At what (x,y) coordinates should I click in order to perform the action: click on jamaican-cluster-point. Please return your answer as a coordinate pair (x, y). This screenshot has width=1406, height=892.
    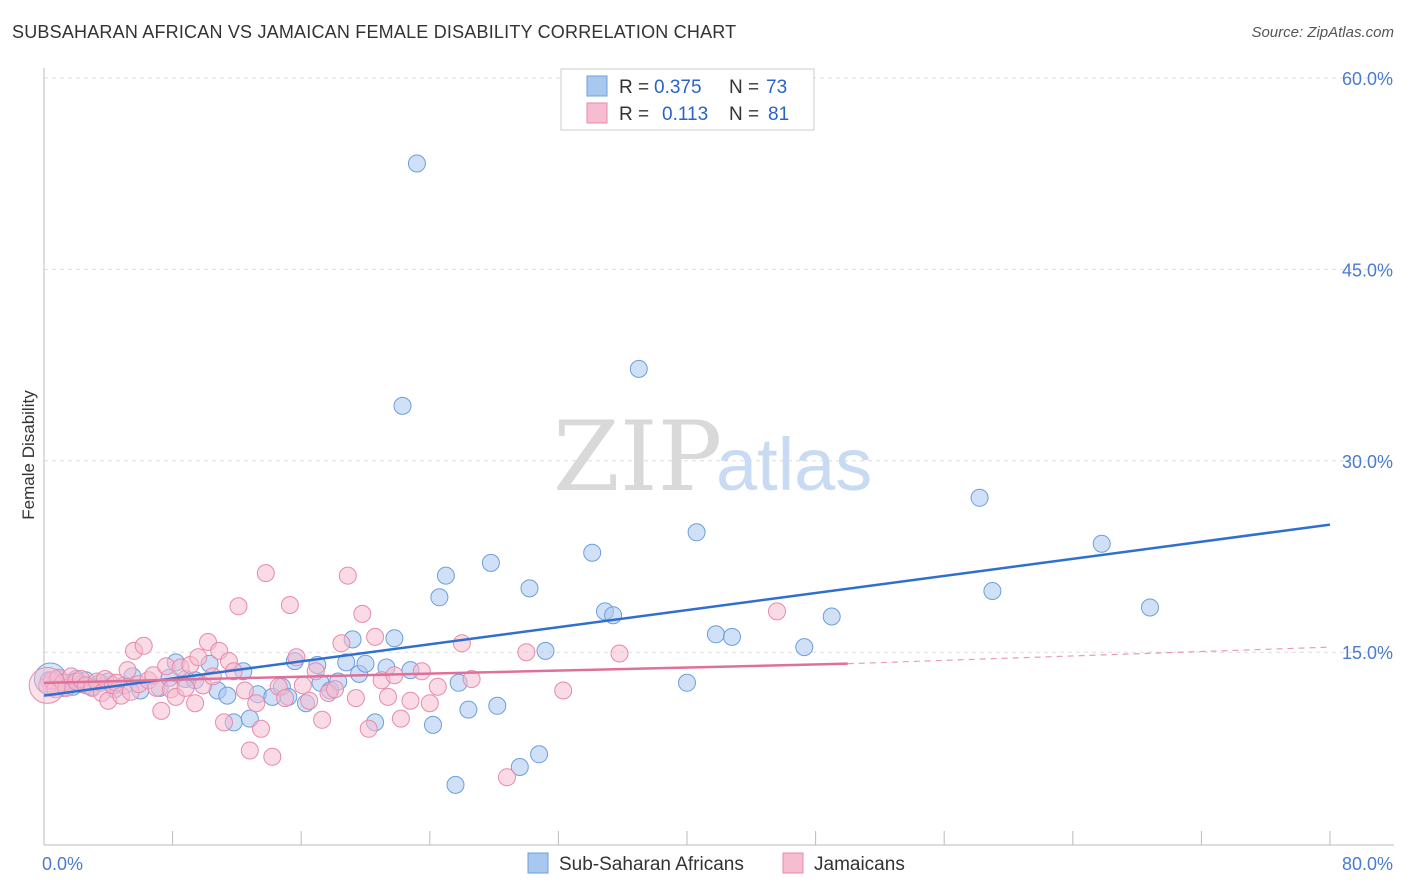
    Looking at the image, I should click on (47, 685).